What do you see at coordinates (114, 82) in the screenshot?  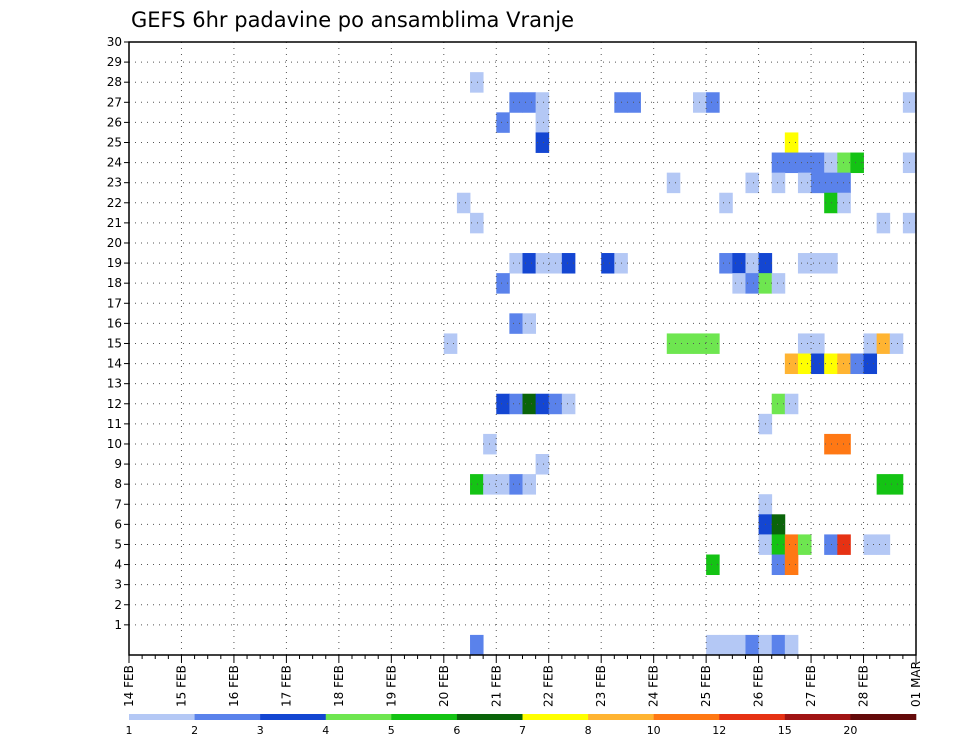 I see `y-tick-label: 28` at bounding box center [114, 82].